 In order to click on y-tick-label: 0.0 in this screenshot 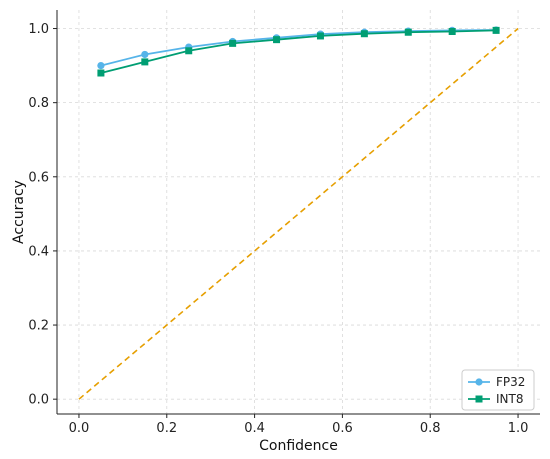, I will do `click(38, 400)`.